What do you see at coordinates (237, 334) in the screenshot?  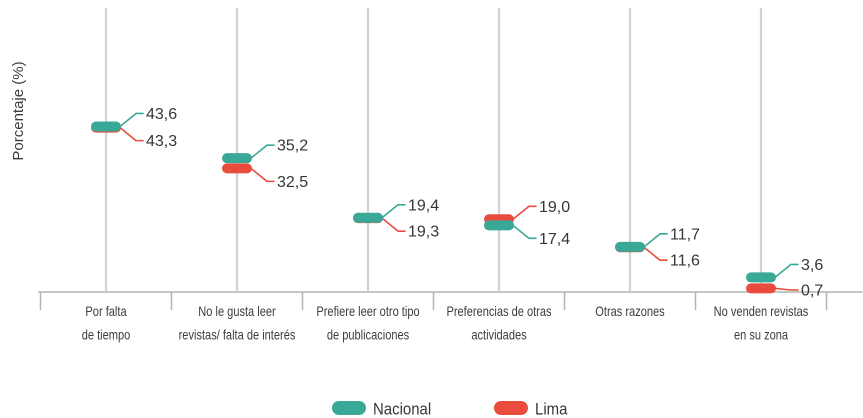 I see `category-label-line: revistas/ falta de interés` at bounding box center [237, 334].